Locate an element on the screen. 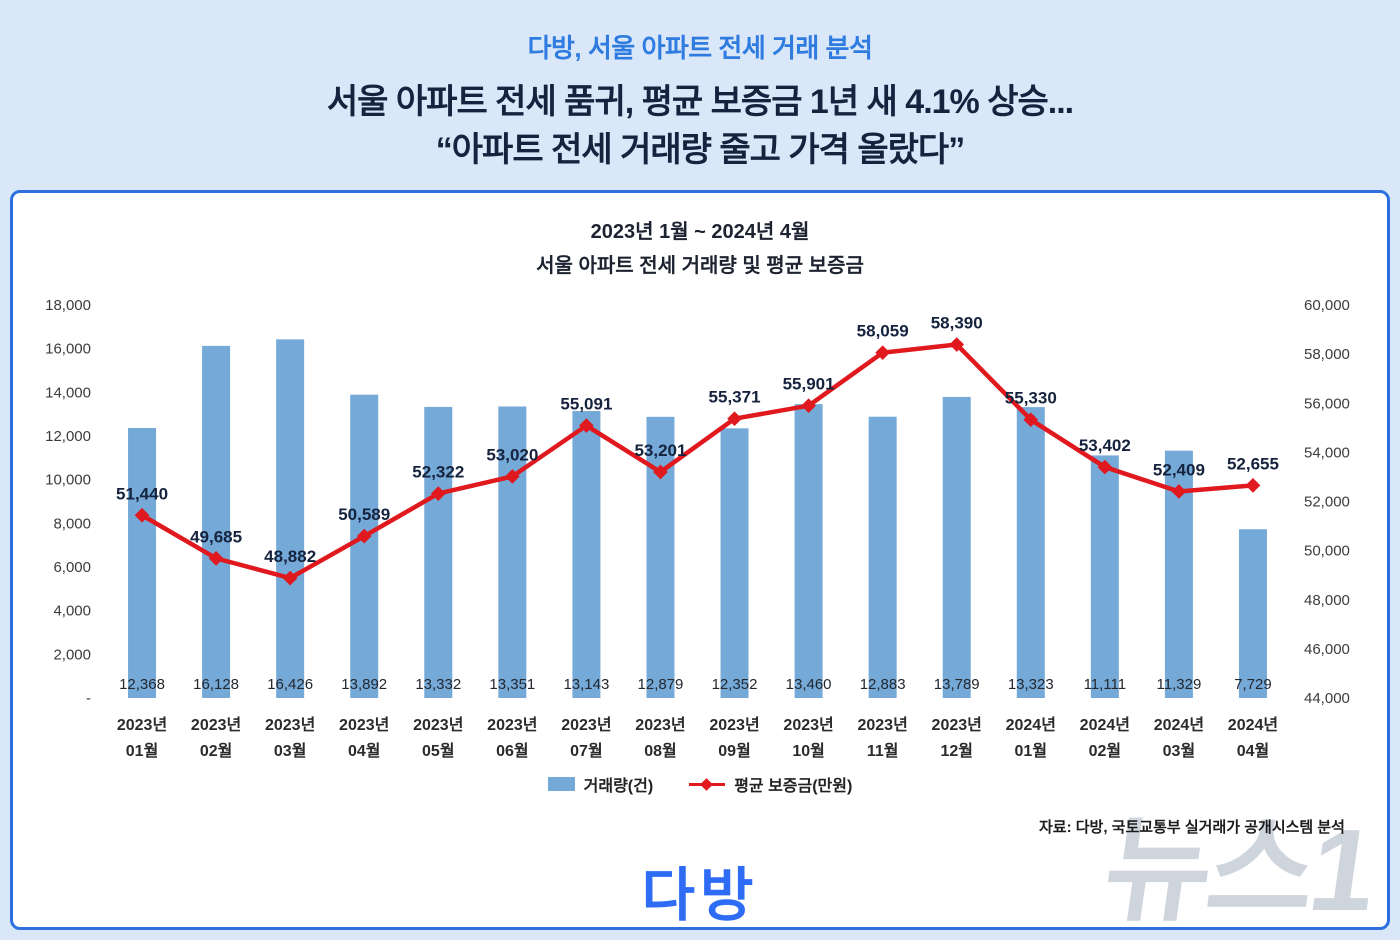  legend-volume-label: 거래량(건) is located at coordinates (618, 787).